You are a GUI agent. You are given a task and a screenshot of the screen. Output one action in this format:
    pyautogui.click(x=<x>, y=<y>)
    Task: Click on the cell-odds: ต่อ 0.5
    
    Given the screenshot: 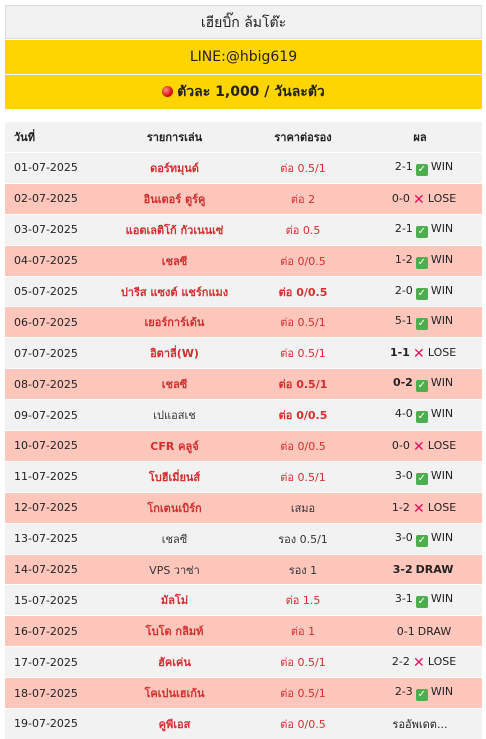 What is the action you would take?
    pyautogui.click(x=303, y=229)
    